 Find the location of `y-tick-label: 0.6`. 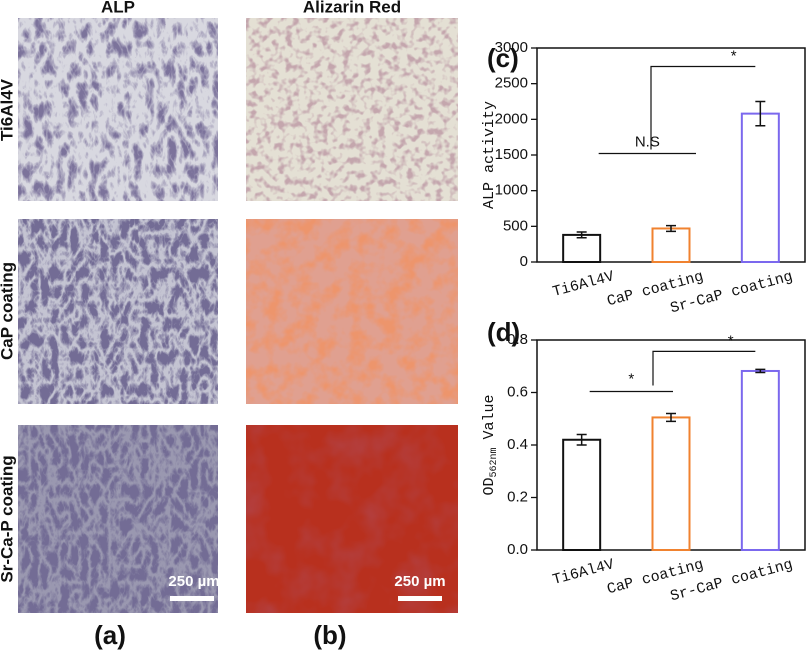

y-tick-label: 0.6 is located at coordinates (517, 391).